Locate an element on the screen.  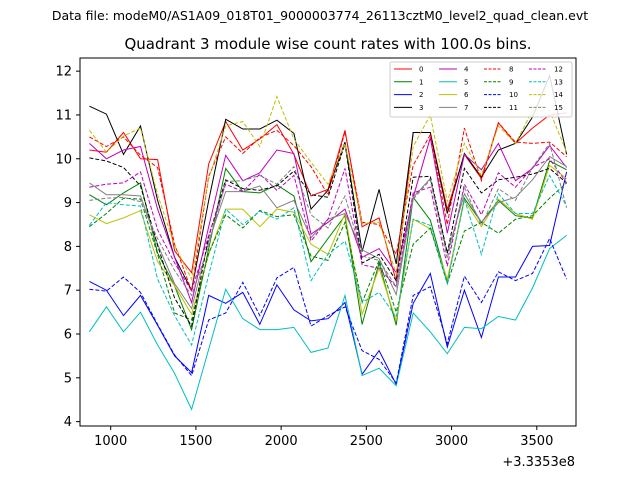
y-tick-label: 10 is located at coordinates (63, 159).